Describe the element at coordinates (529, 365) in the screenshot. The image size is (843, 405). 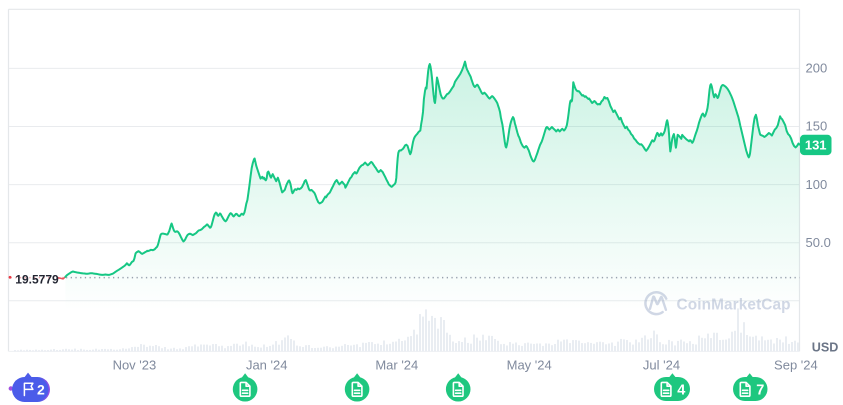
I see `svg-text: May '24` at that location.